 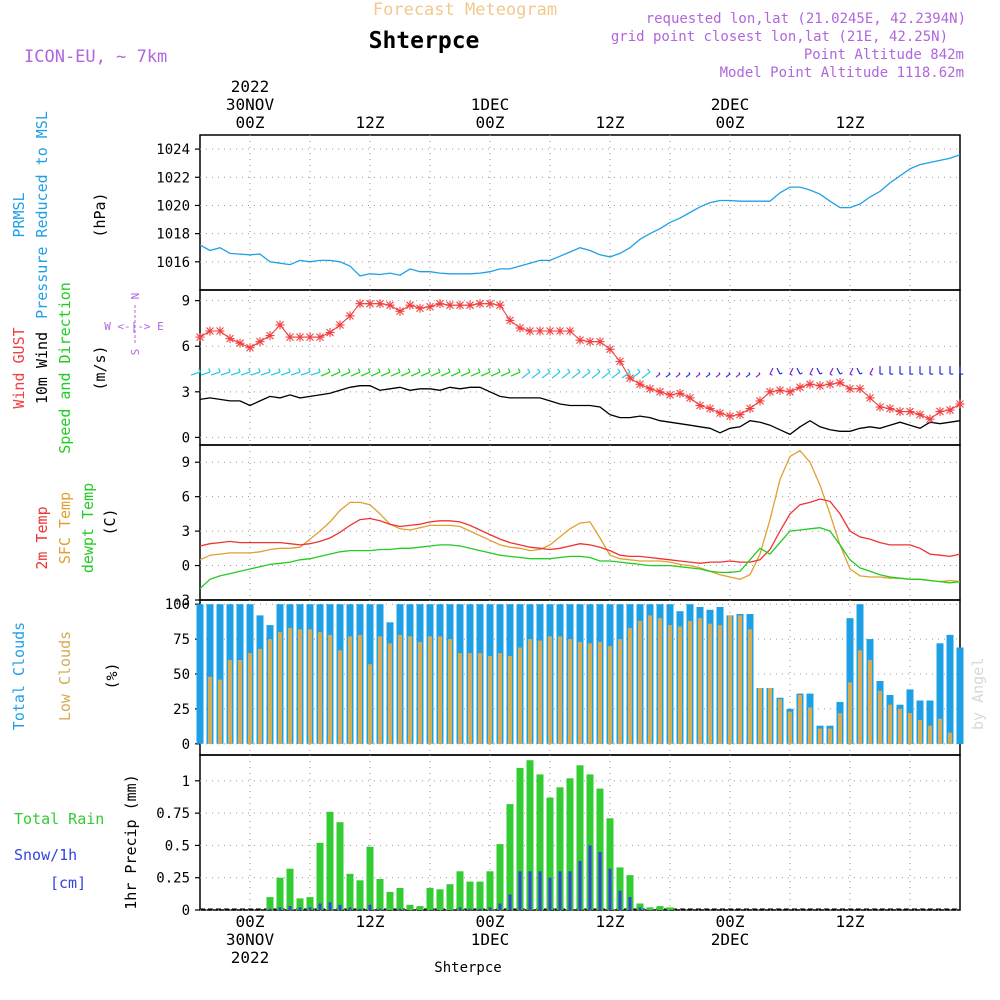 I want to click on station-name: Shterpce, so click(x=424, y=41).